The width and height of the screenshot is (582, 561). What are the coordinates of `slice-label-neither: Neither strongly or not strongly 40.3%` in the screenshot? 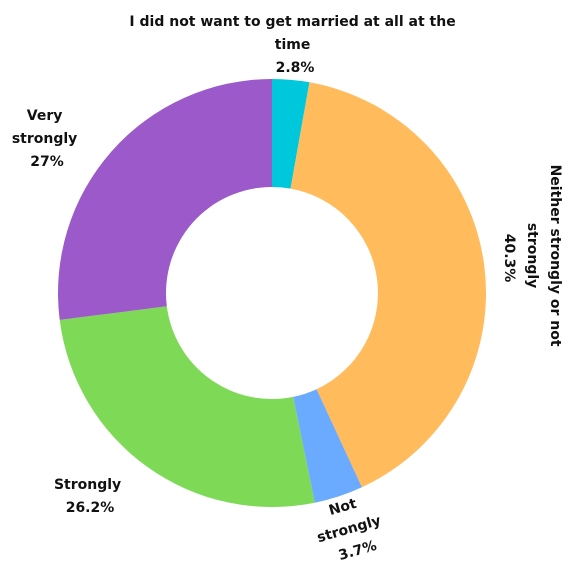 It's located at (532, 258).